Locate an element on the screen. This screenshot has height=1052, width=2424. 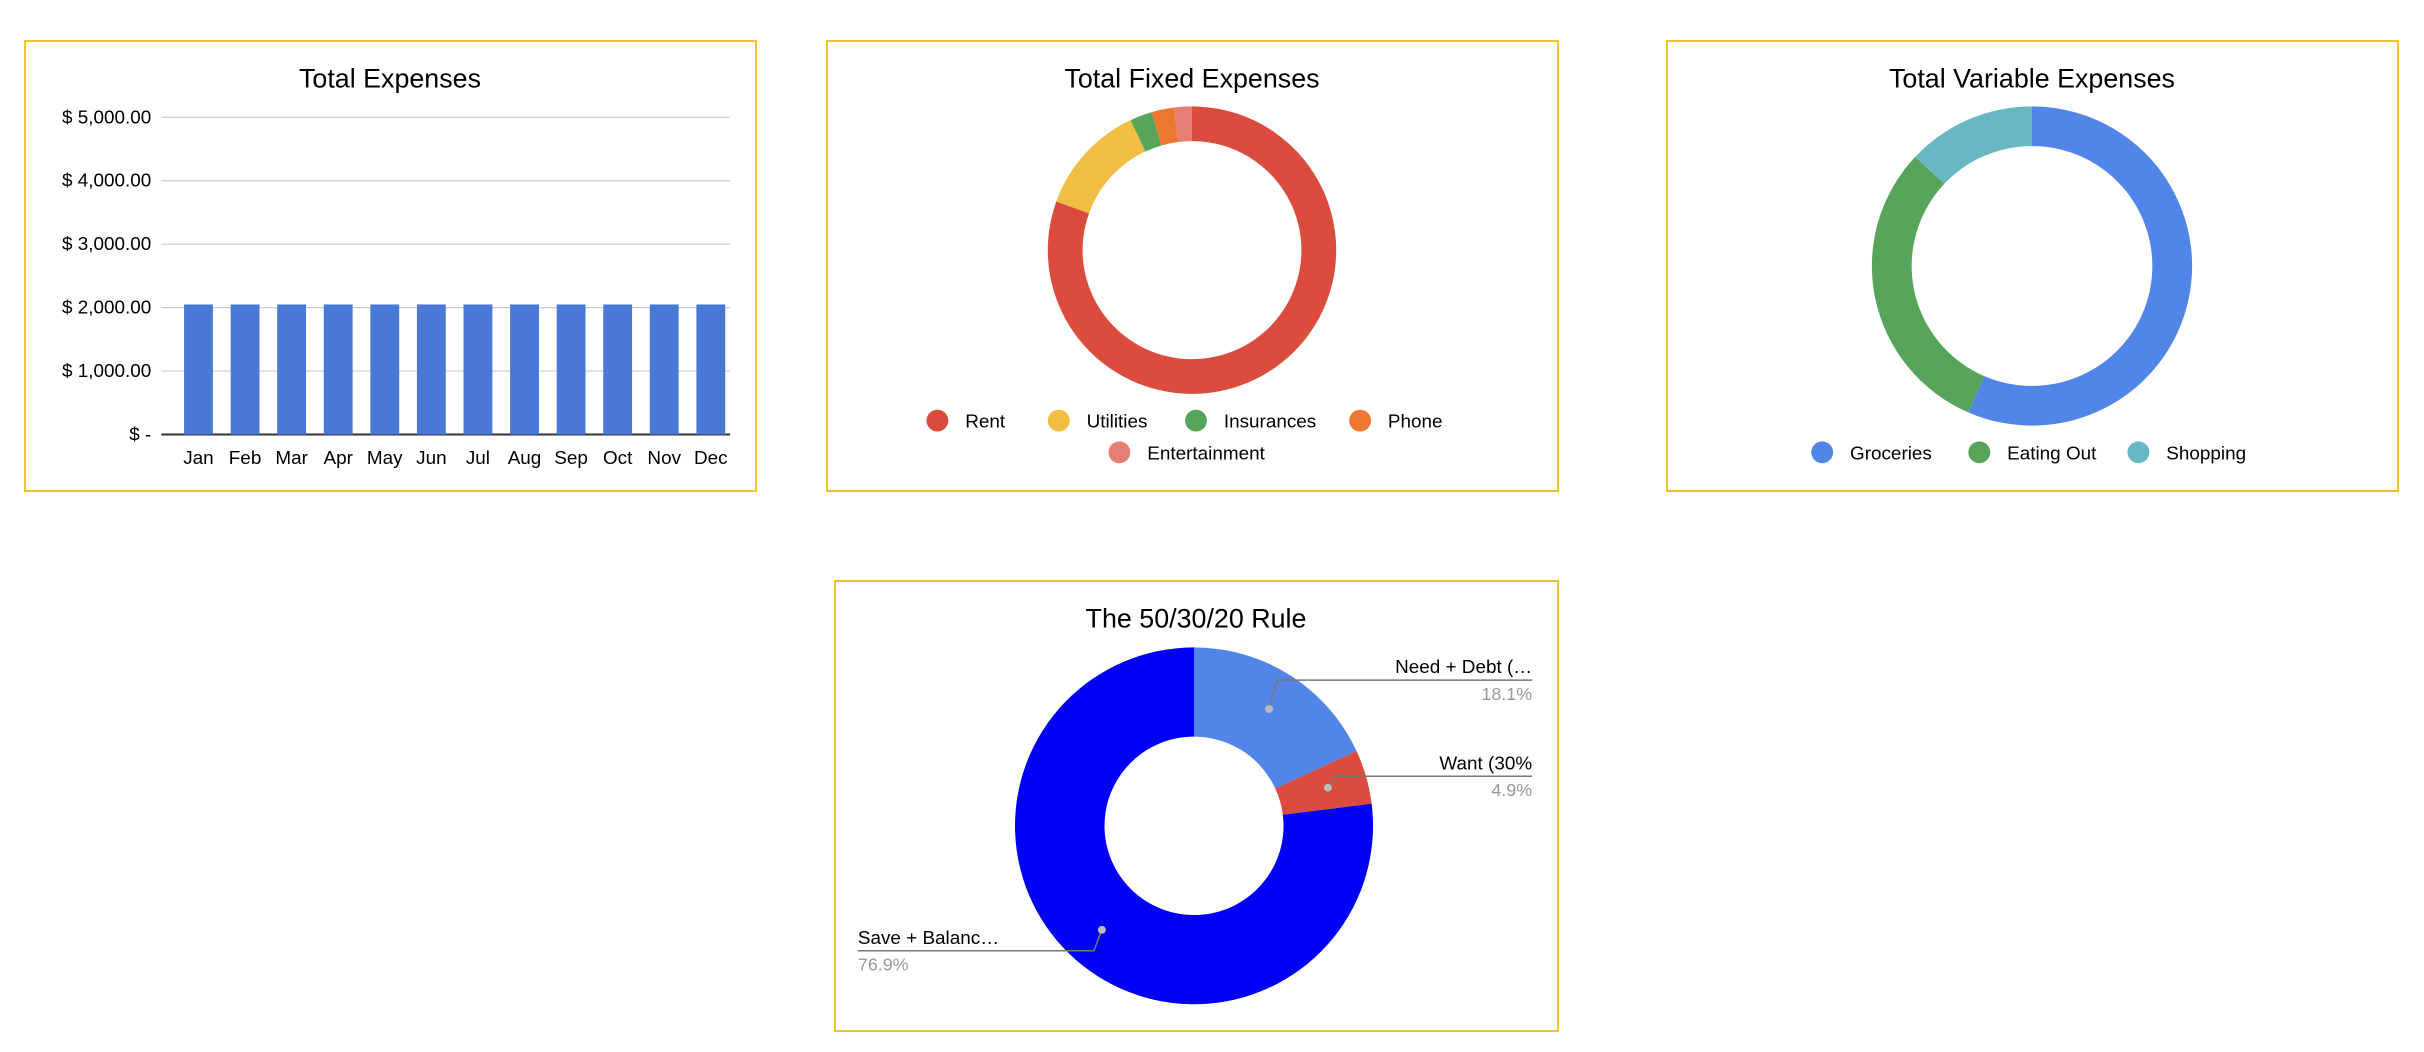
slice-utilities is located at coordinates (1101, 167).